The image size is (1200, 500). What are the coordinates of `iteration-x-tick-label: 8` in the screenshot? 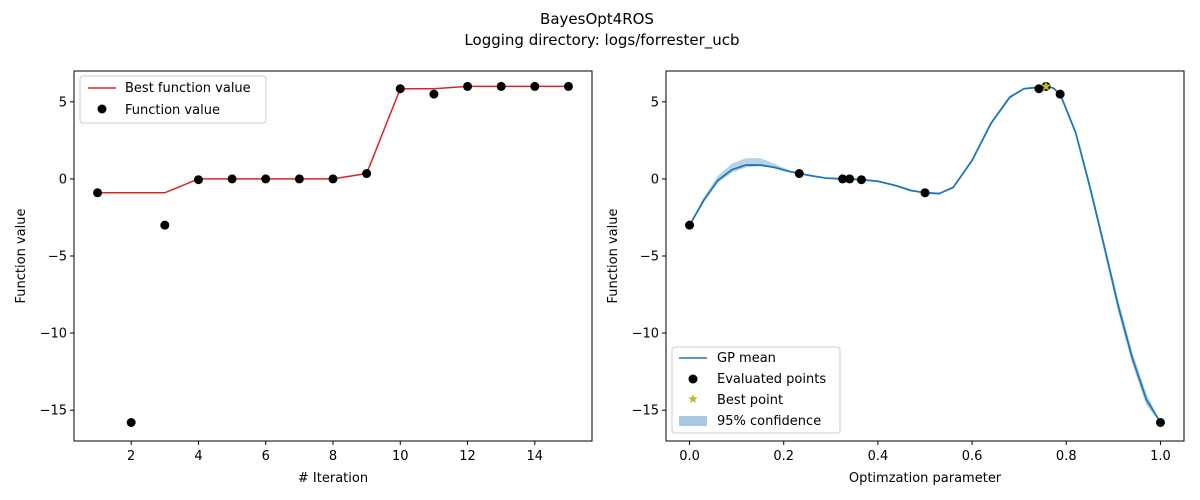 It's located at (333, 456).